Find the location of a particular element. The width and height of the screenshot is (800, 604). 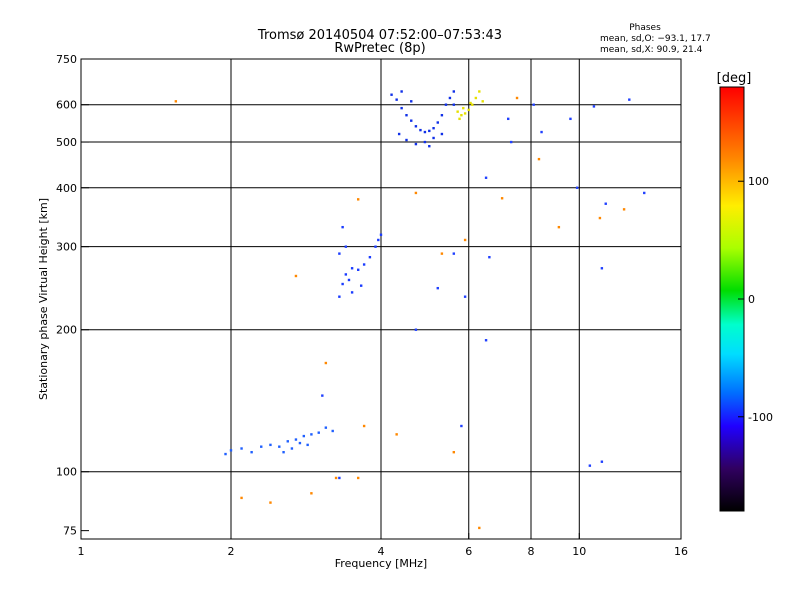

phases-legend-o: mean, sd,O: −93.1, 17.7 is located at coordinates (655, 39).